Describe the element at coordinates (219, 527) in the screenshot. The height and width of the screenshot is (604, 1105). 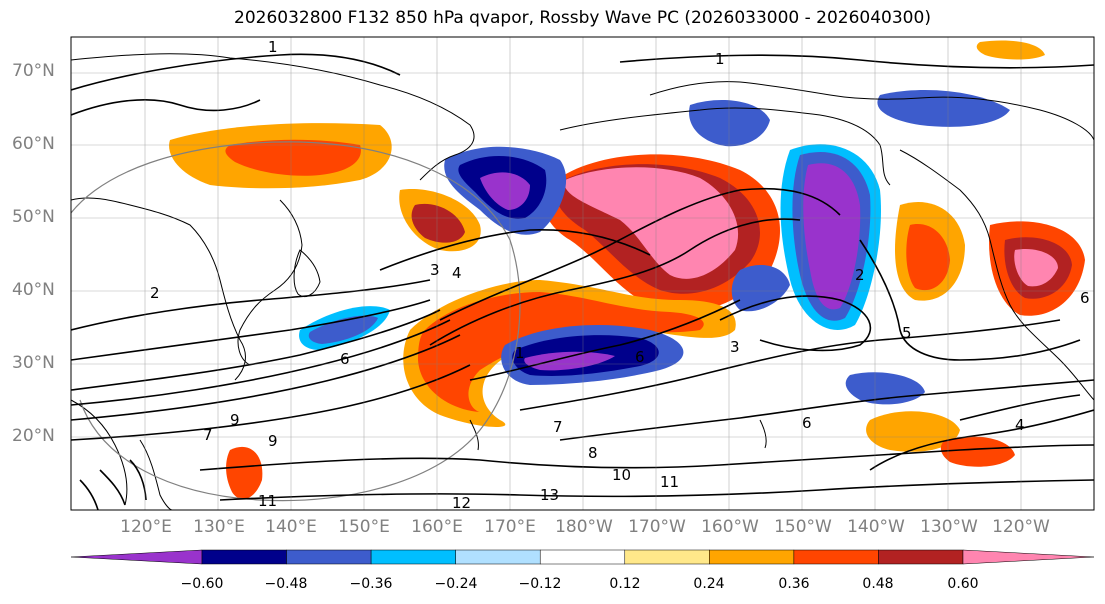
I see `lon-label: 130°E` at that location.